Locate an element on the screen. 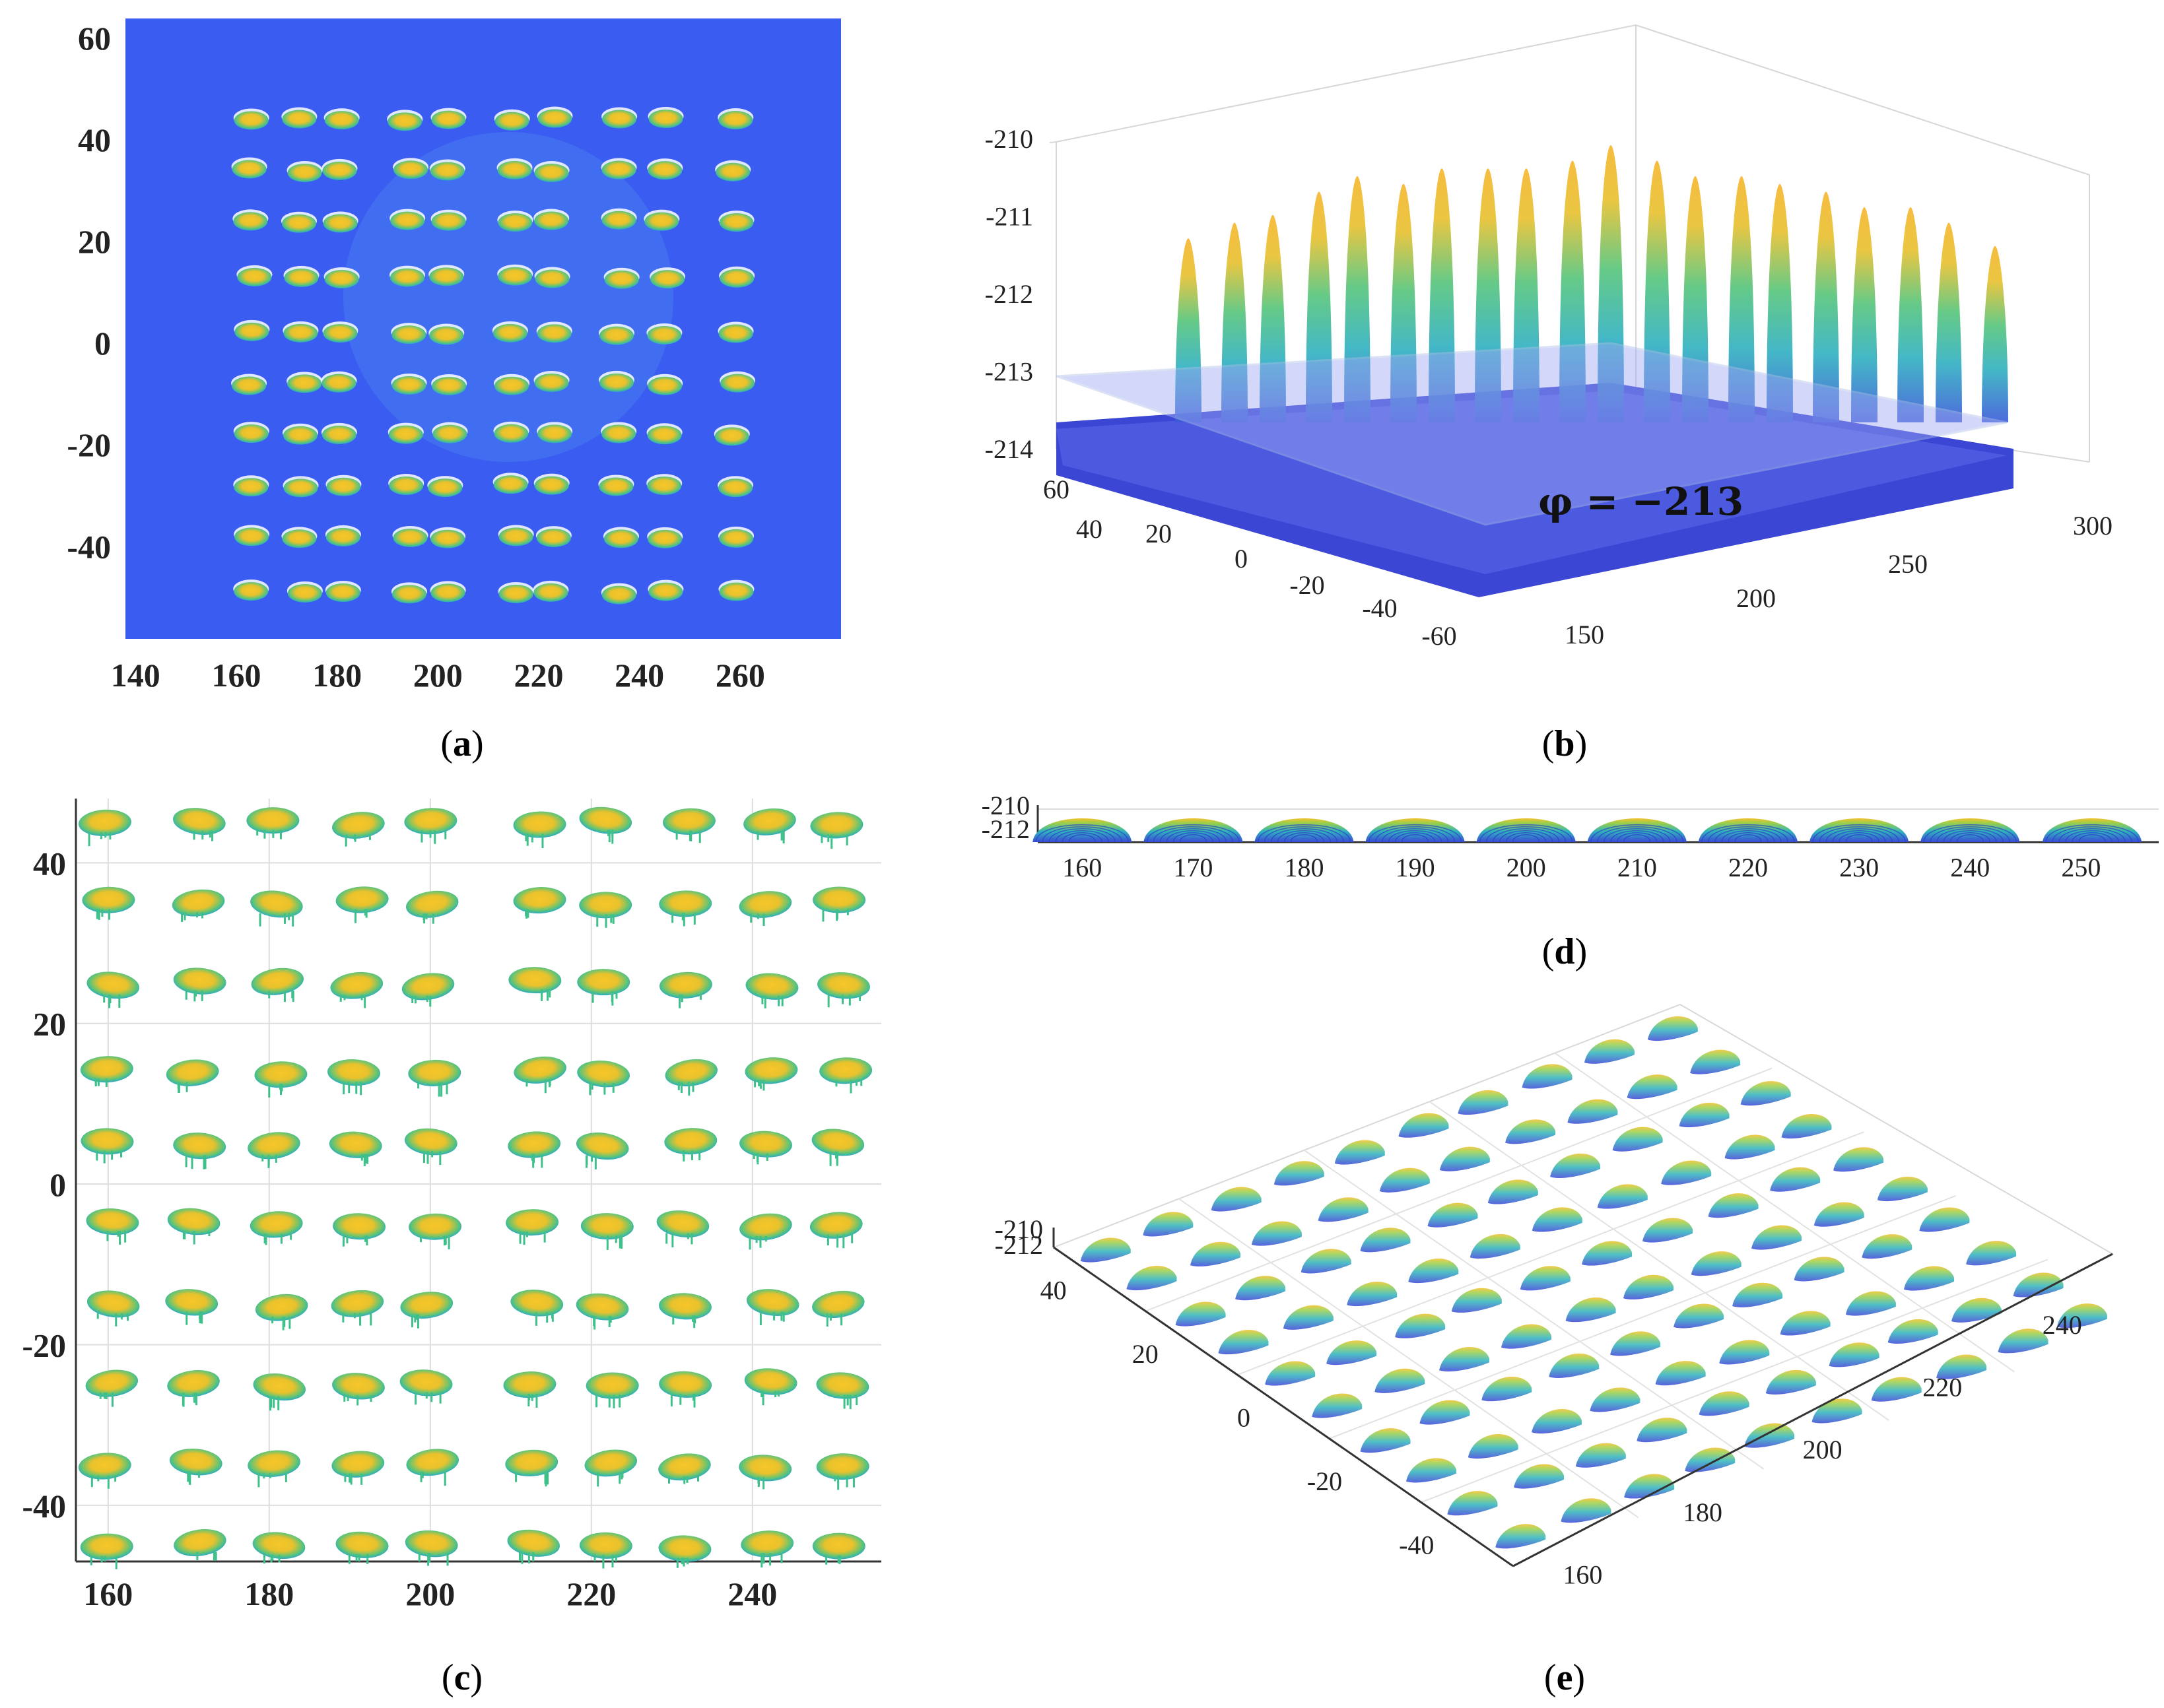 The width and height of the screenshot is (2164, 1708). panel-c-x-tick: 200 is located at coordinates (430, 1593).